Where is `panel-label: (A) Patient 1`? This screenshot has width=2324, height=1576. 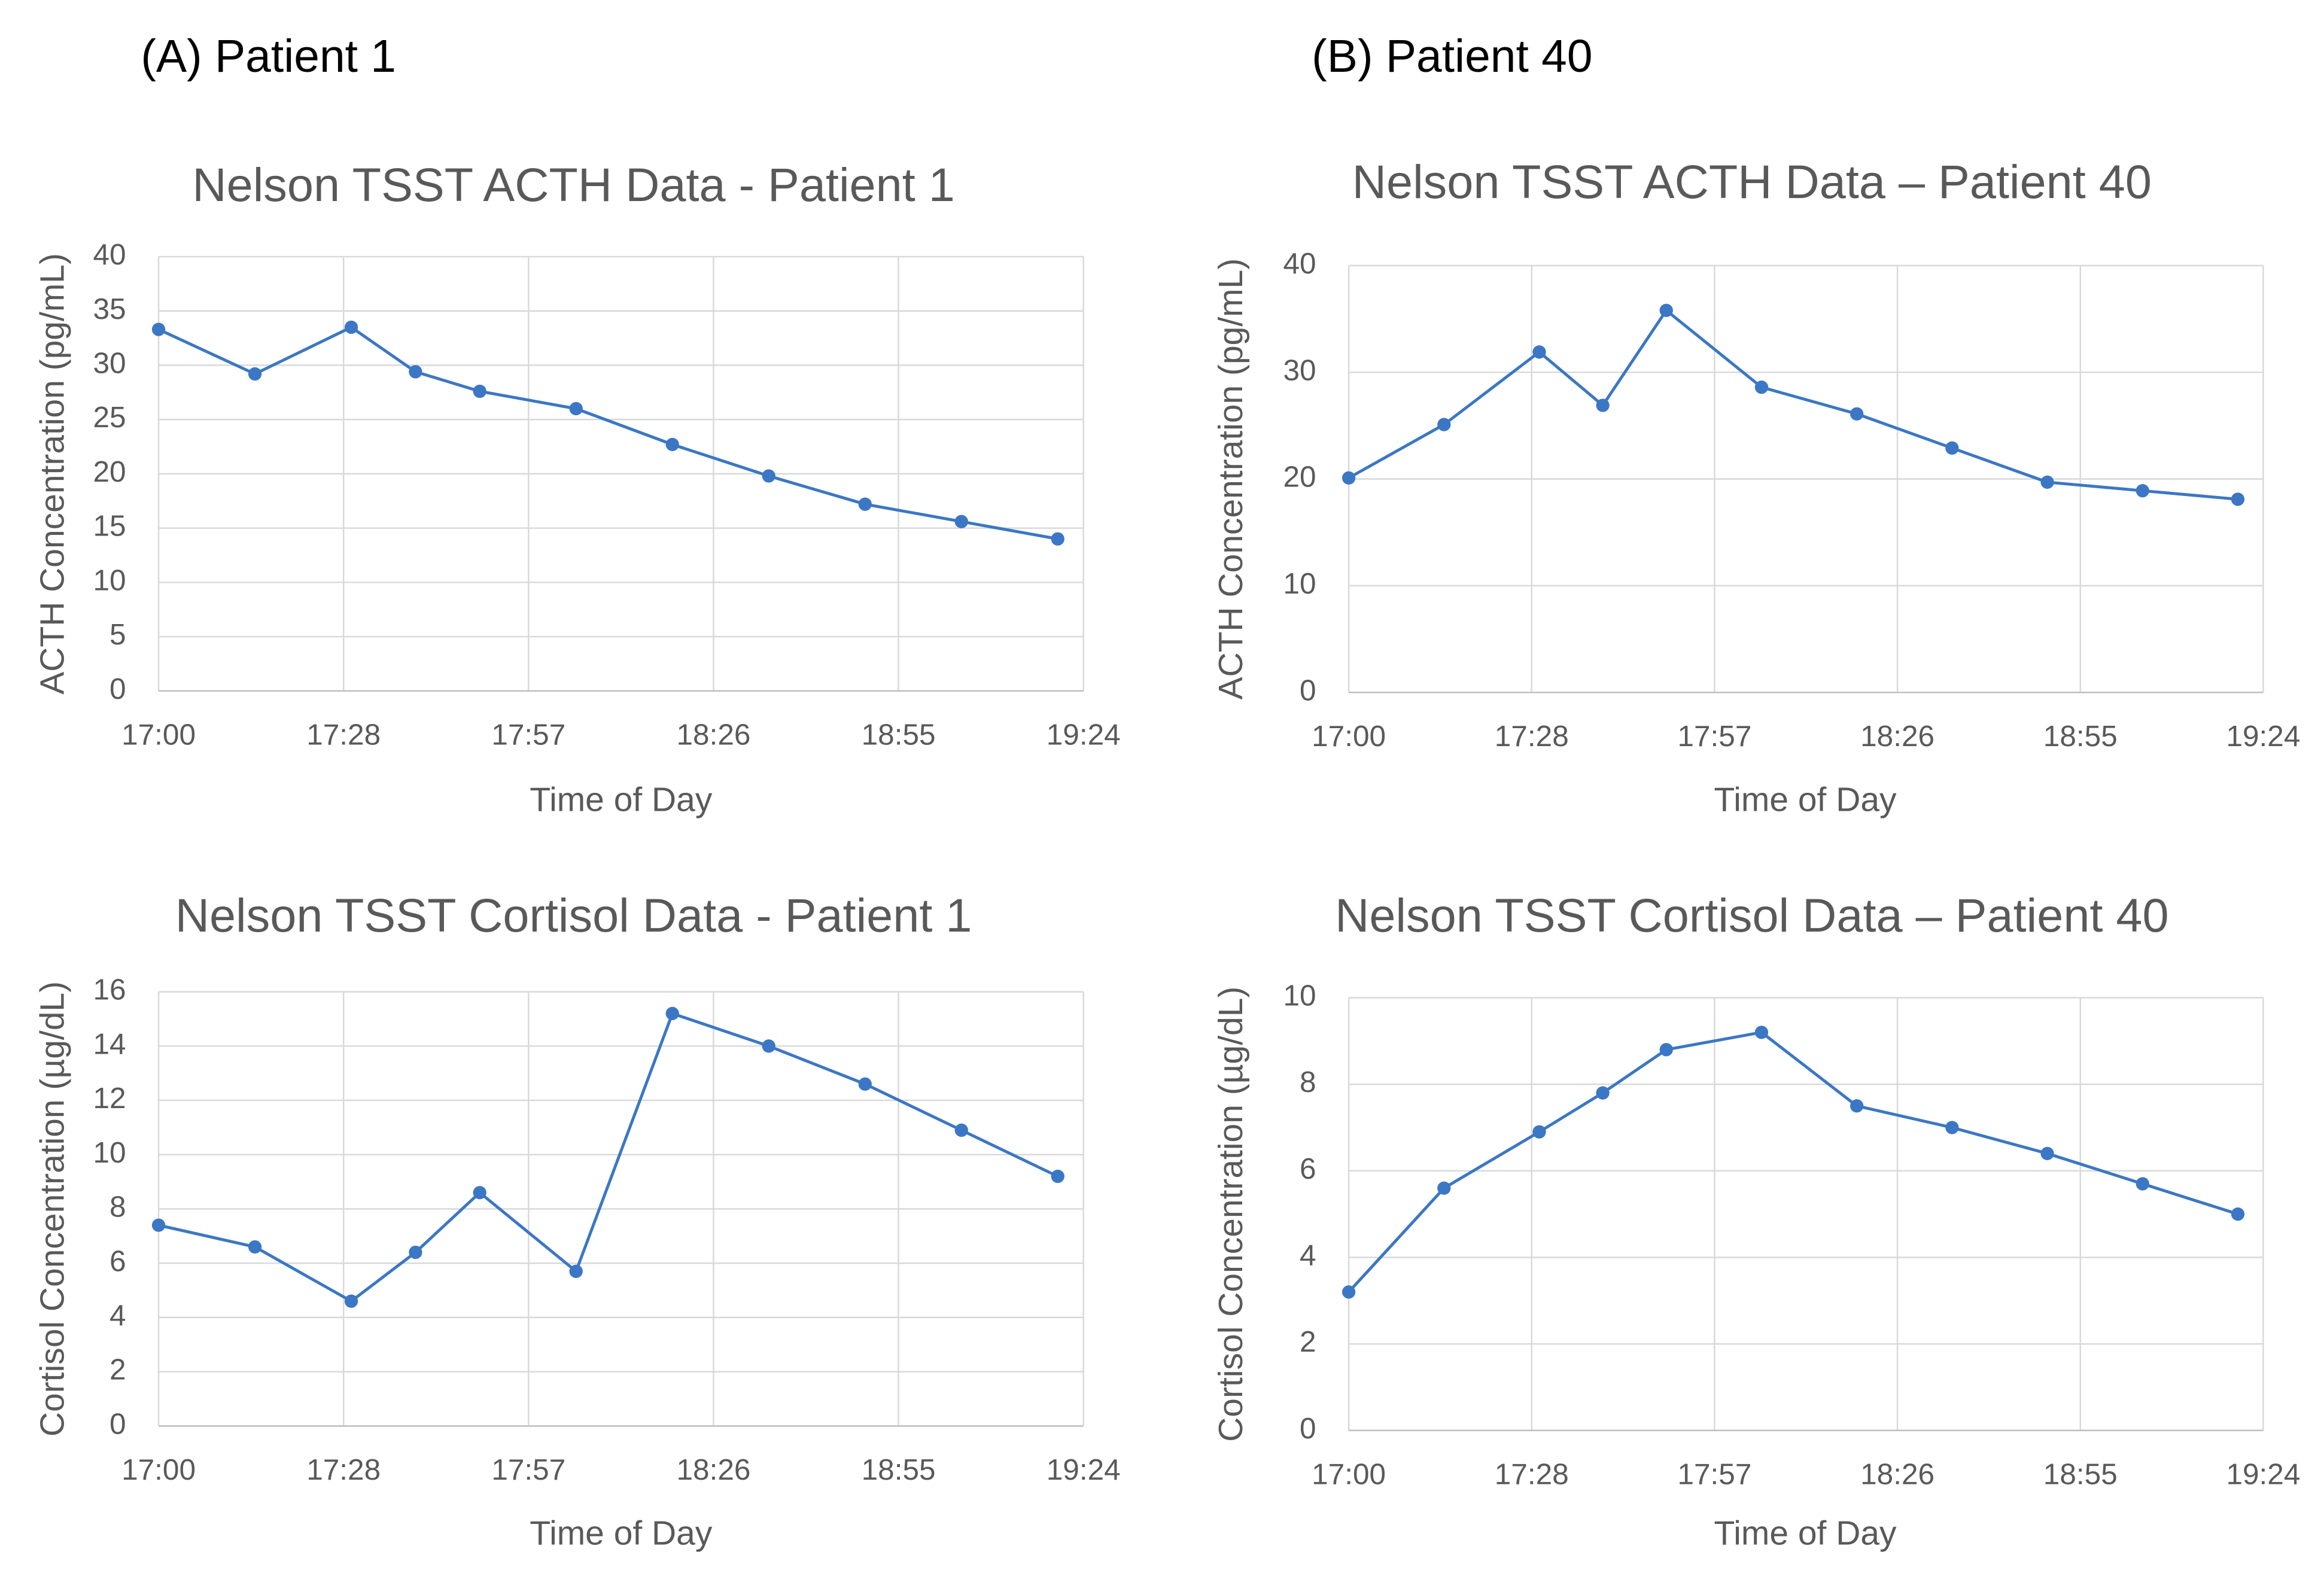
panel-label: (A) Patient 1 is located at coordinates (268, 57).